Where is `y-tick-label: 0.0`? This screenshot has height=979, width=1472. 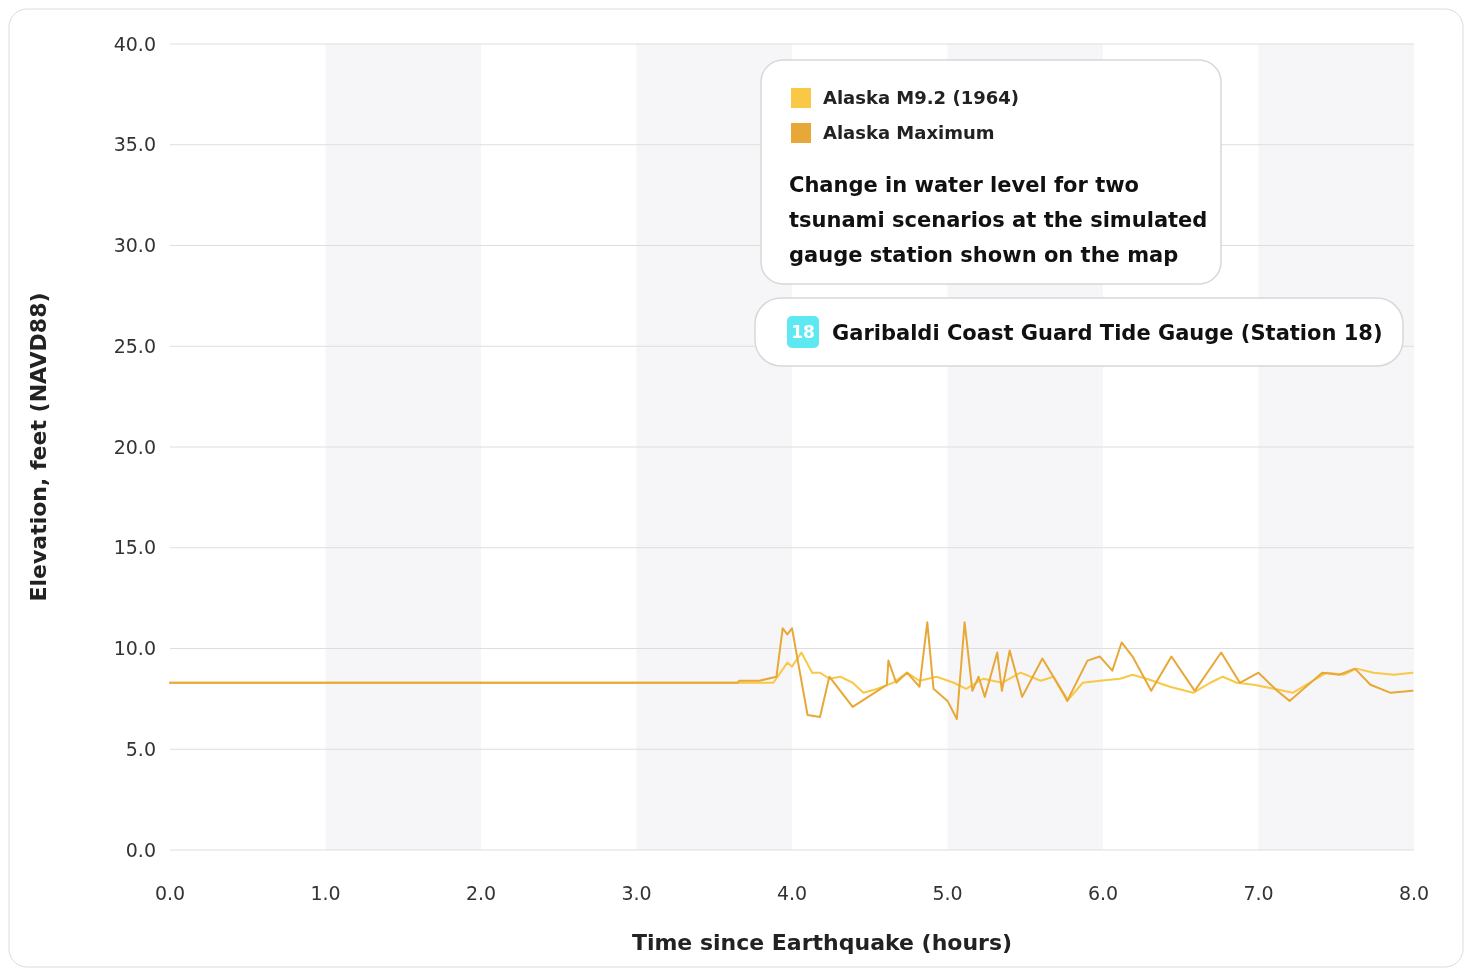 y-tick-label: 0.0 is located at coordinates (140, 849).